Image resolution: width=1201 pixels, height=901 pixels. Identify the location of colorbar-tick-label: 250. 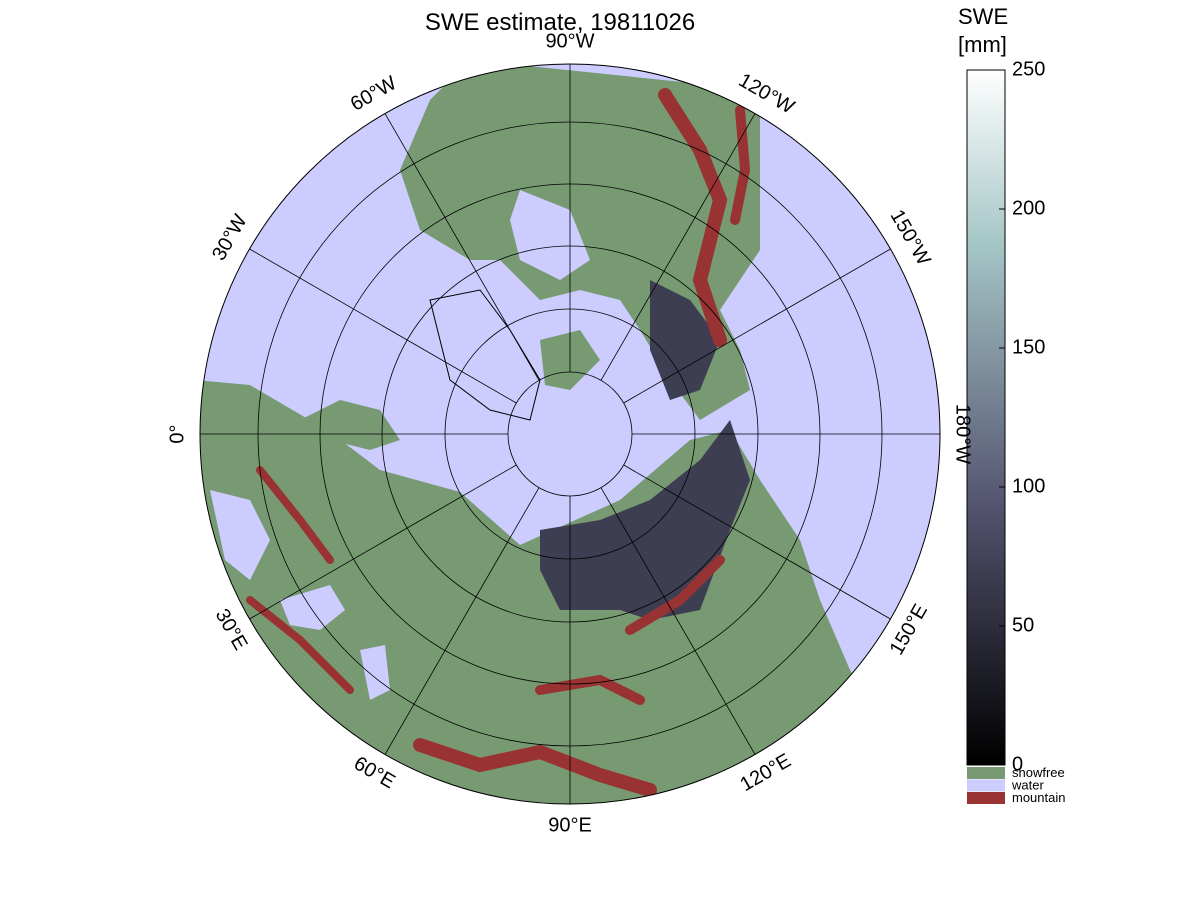
(1028, 69).